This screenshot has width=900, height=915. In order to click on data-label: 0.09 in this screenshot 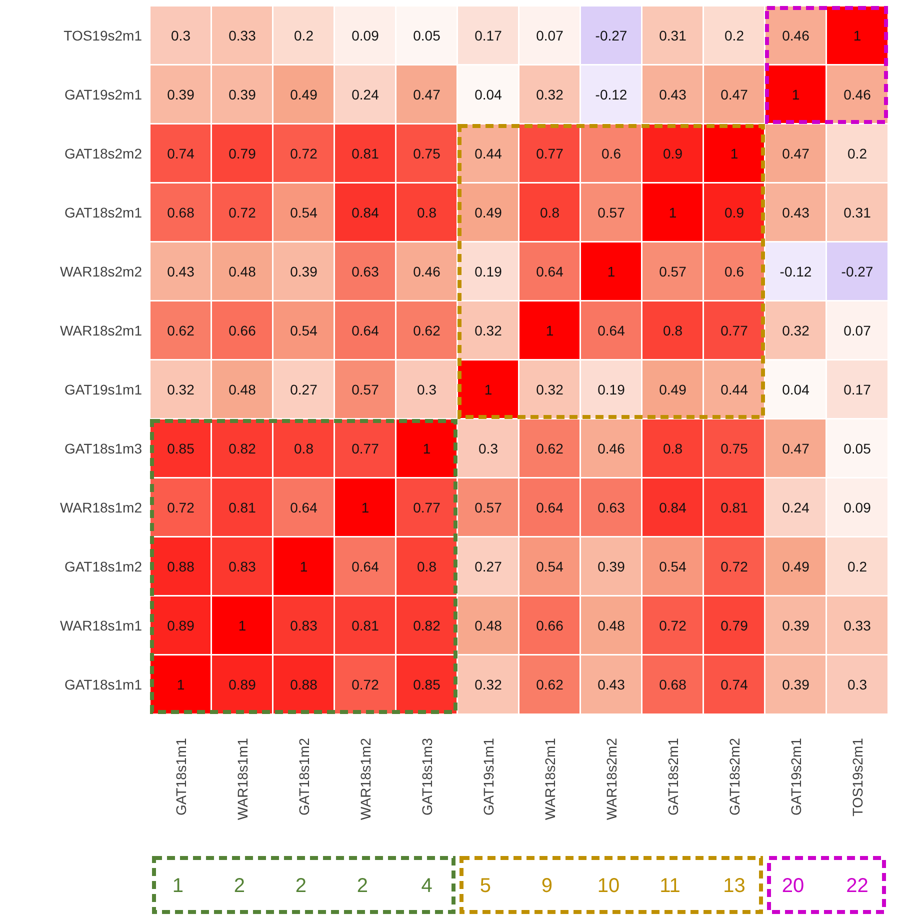, I will do `click(858, 508)`.